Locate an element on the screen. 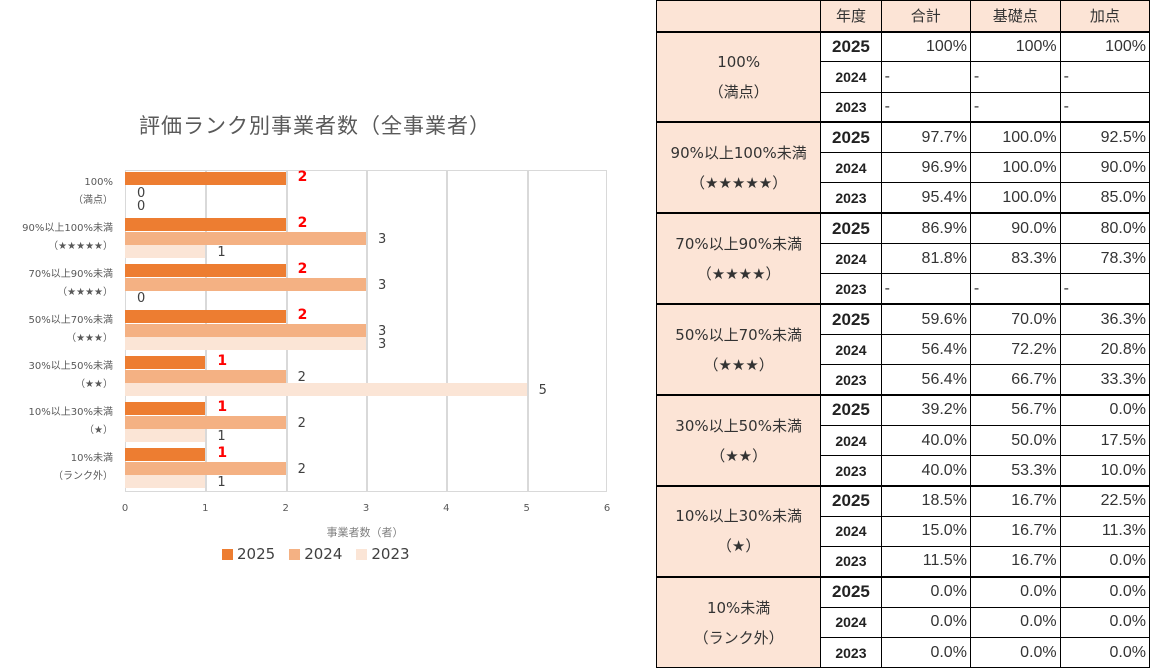 The height and width of the screenshot is (668, 1150). rank-label: 30%以上50%未満 is located at coordinates (738, 425).